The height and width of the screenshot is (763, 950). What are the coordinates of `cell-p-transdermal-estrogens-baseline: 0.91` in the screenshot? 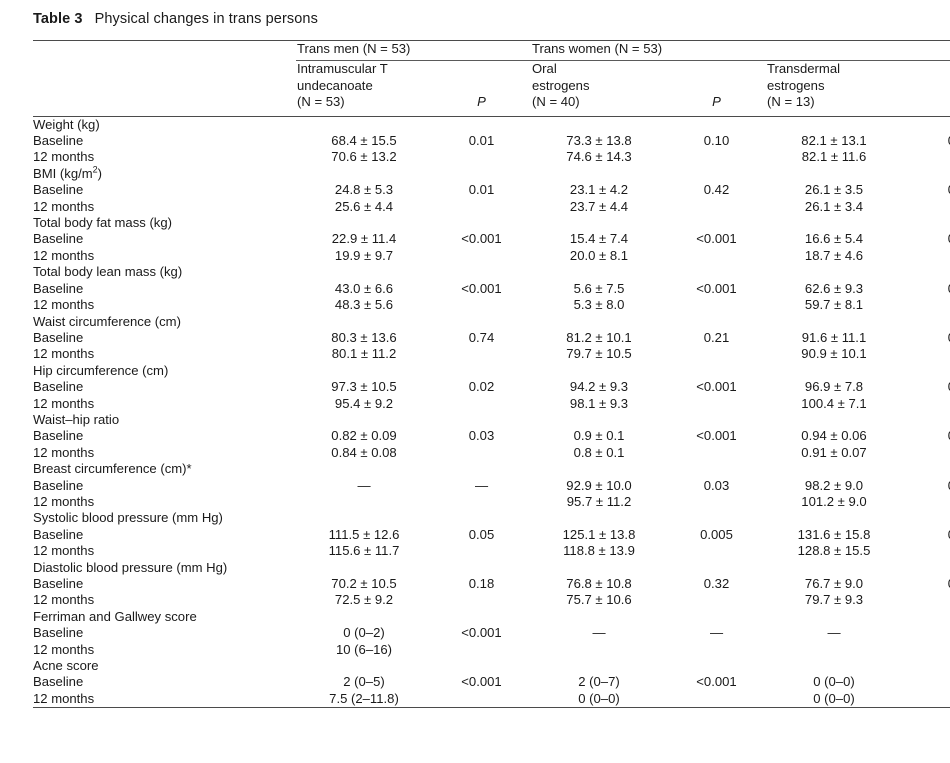 It's located at (926, 190).